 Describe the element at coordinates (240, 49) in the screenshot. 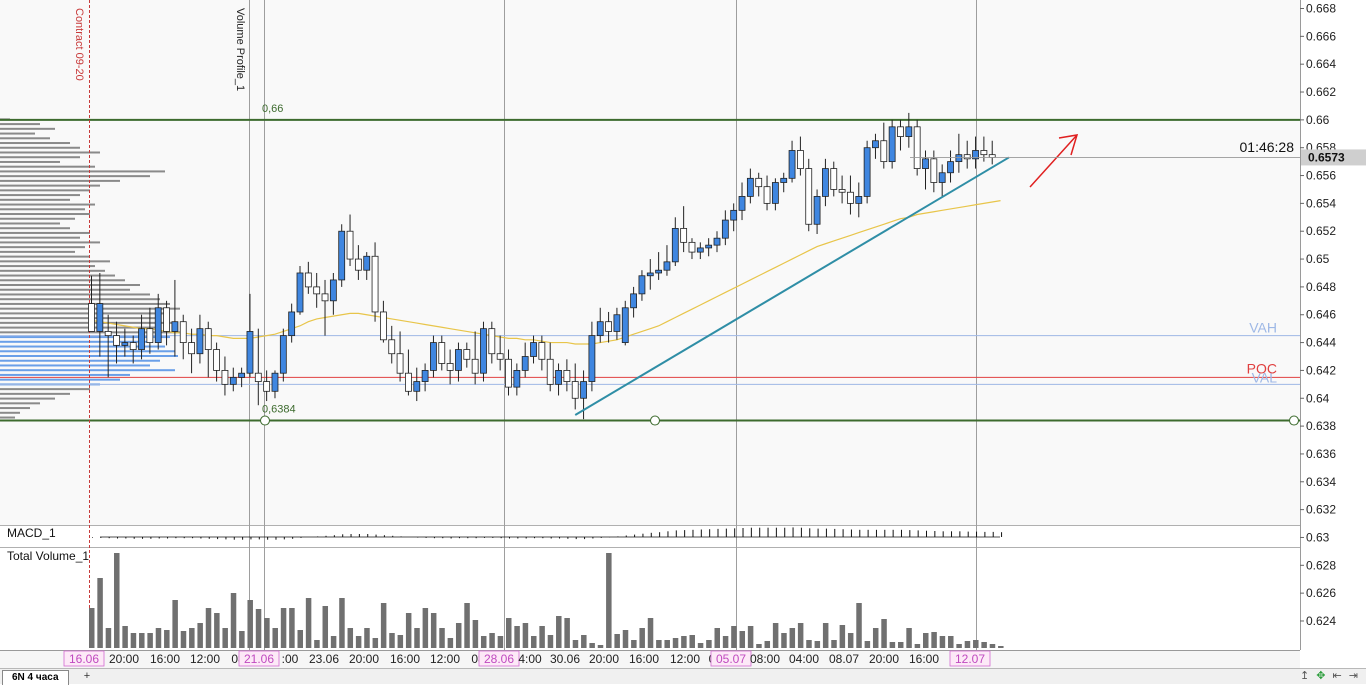

I see `volume-profile-label: Volume Profile_1` at that location.